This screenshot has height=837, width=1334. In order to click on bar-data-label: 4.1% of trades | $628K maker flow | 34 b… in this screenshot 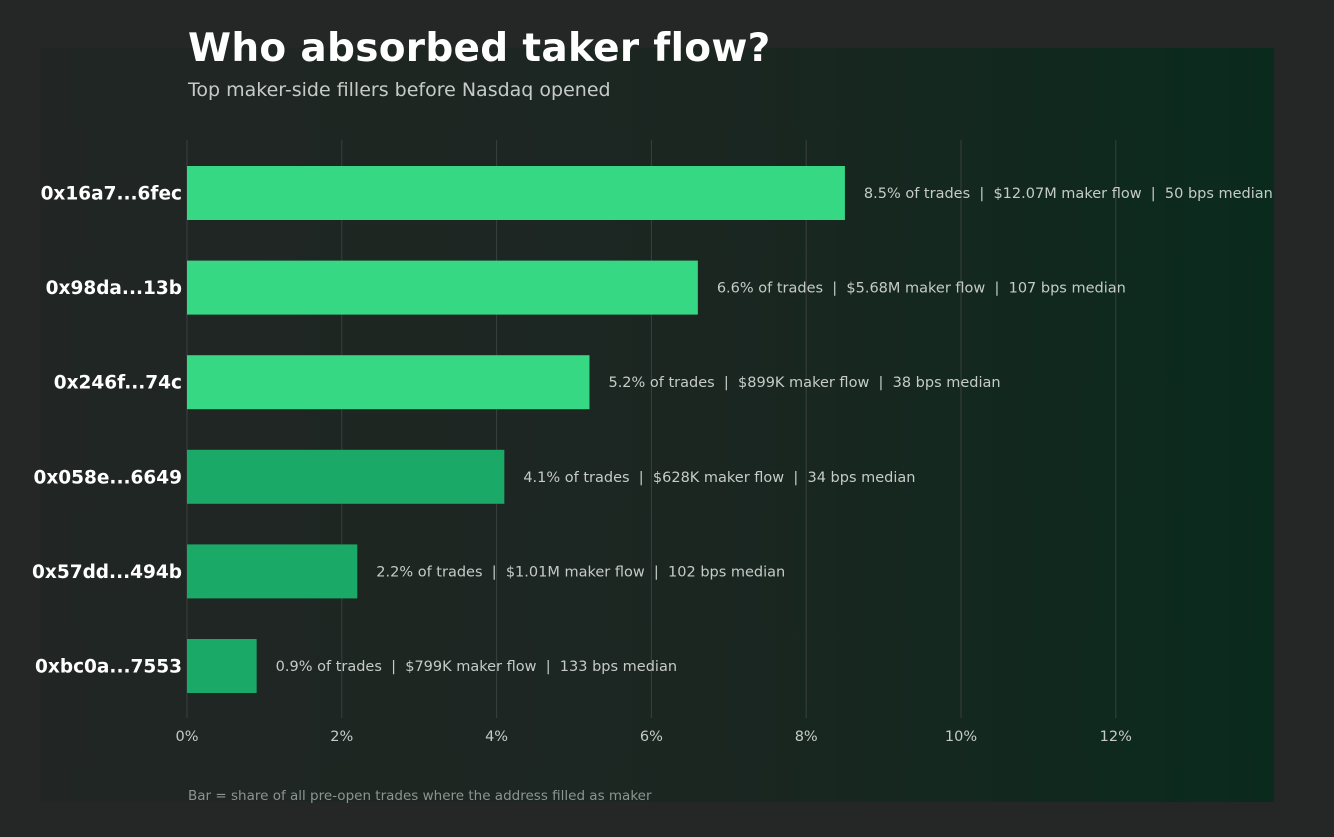, I will do `click(719, 478)`.